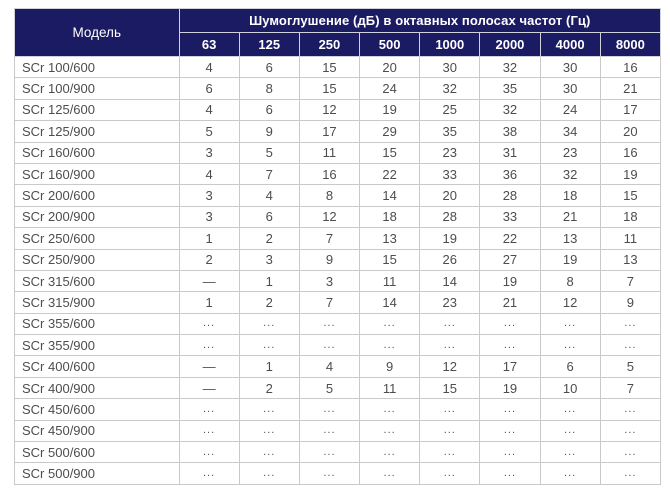 This screenshot has height=500, width=670. Describe the element at coordinates (338, 388) in the screenshot. I see `table-row: SCr 400/900—2 5 11 15 19 10 7` at that location.